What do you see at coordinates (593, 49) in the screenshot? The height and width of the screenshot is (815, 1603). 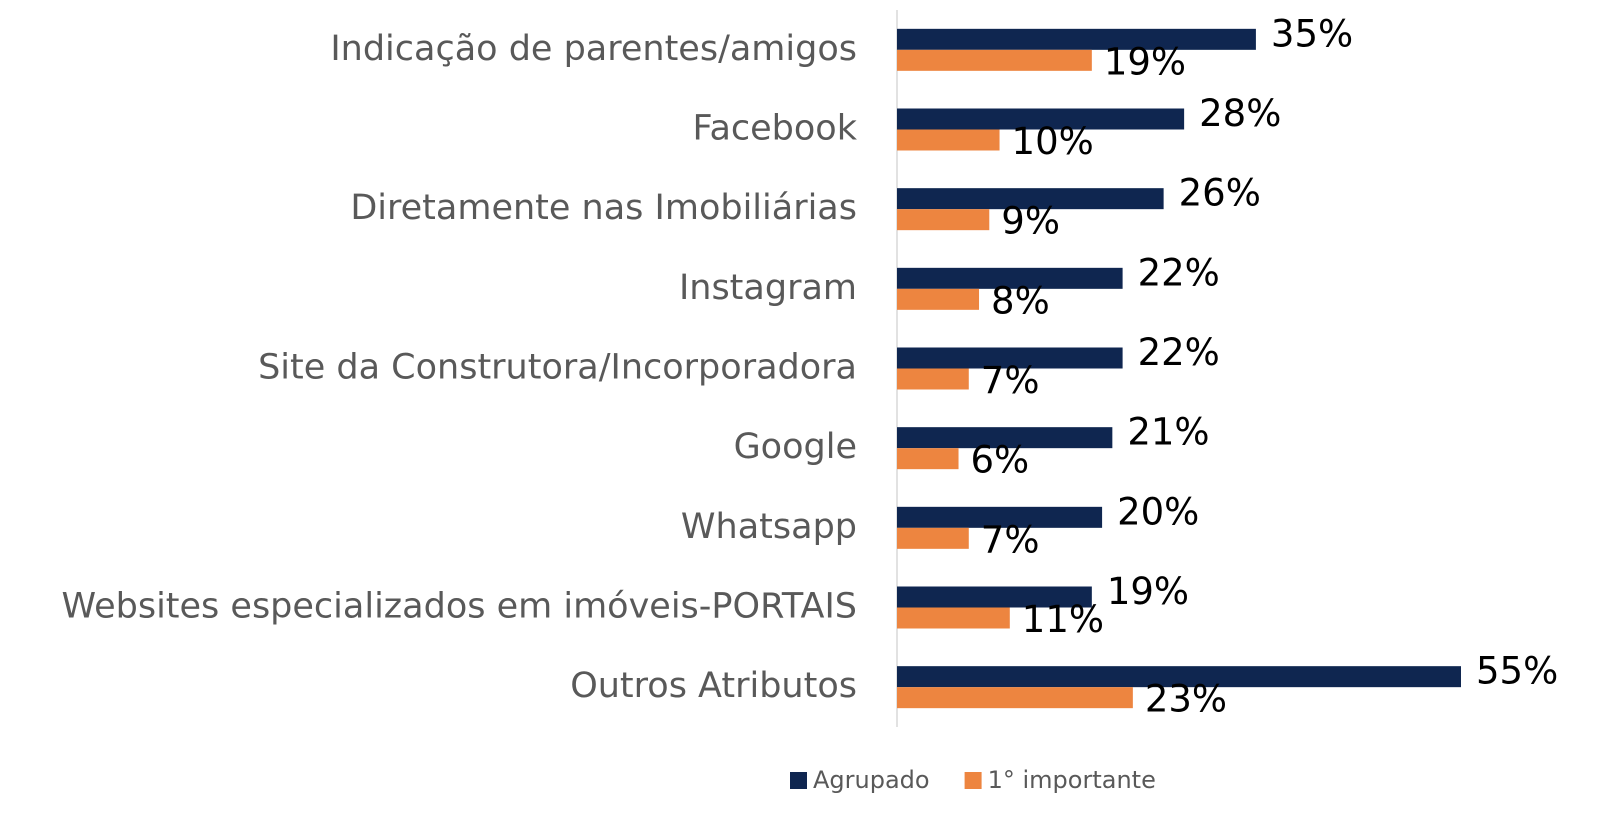 I see `category-label: Indicação de parentes/amigos` at bounding box center [593, 49].